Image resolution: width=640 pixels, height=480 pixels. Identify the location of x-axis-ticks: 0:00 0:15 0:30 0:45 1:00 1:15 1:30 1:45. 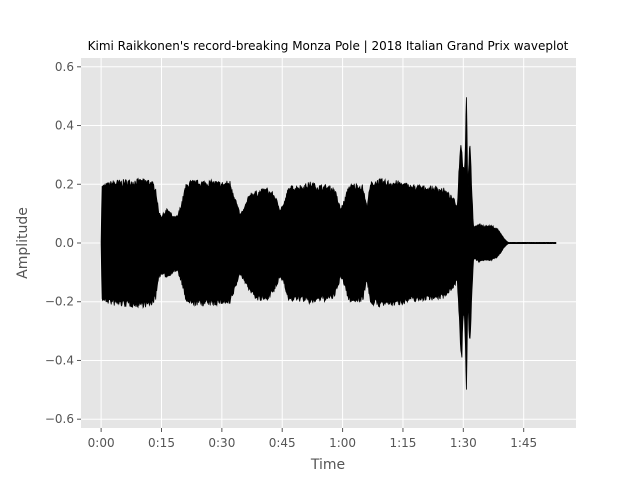
(312, 439).